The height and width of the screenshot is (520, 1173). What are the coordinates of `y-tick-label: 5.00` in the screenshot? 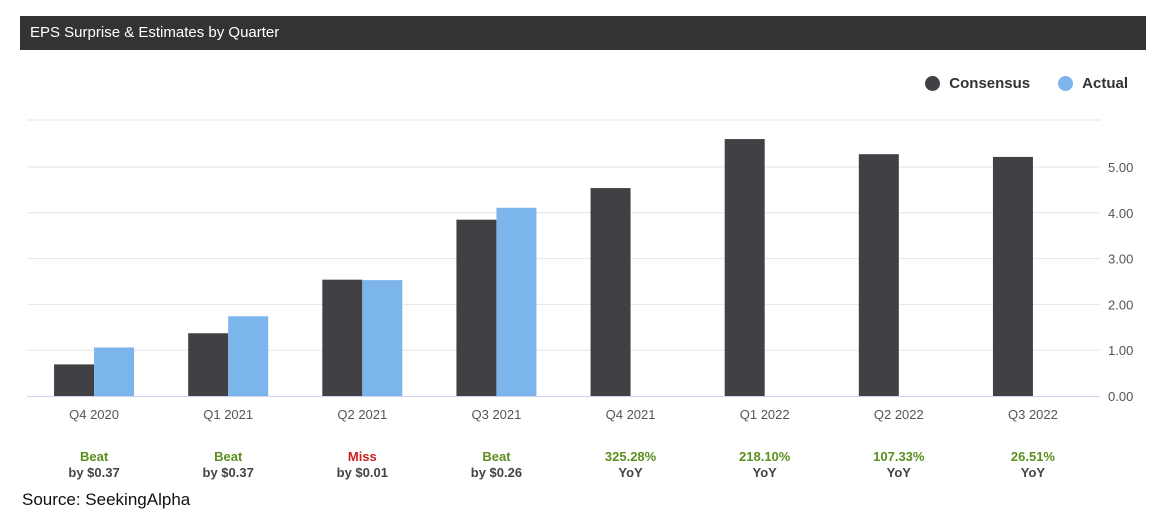 It's located at (1120, 167).